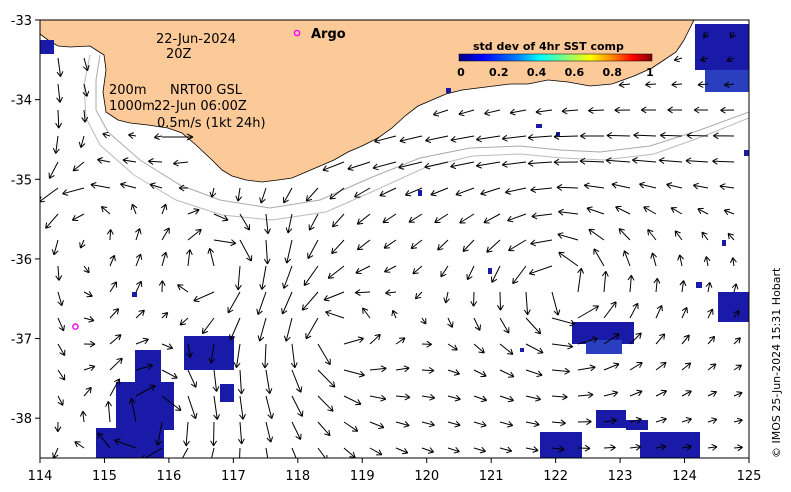 The width and height of the screenshot is (791, 492). Describe the element at coordinates (75, 326) in the screenshot. I see `argo-floats` at that location.